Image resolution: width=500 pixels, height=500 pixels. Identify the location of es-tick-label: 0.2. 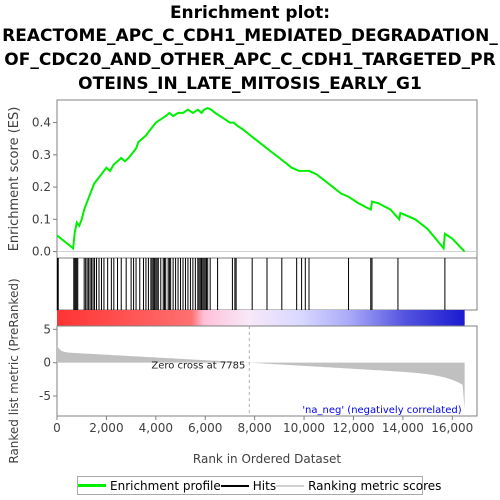
(41, 187).